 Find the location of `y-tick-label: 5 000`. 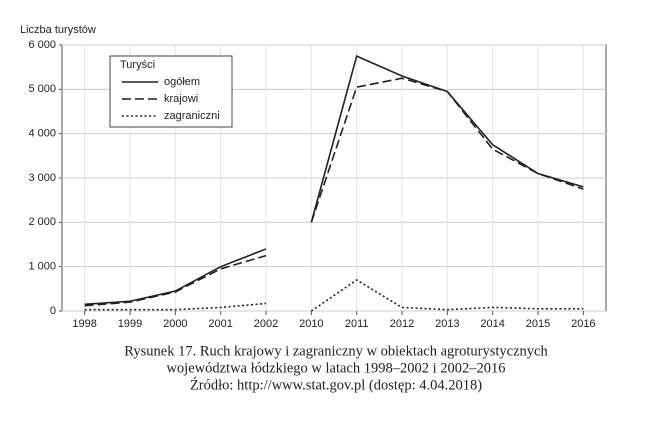

y-tick-label: 5 000 is located at coordinates (42, 89).